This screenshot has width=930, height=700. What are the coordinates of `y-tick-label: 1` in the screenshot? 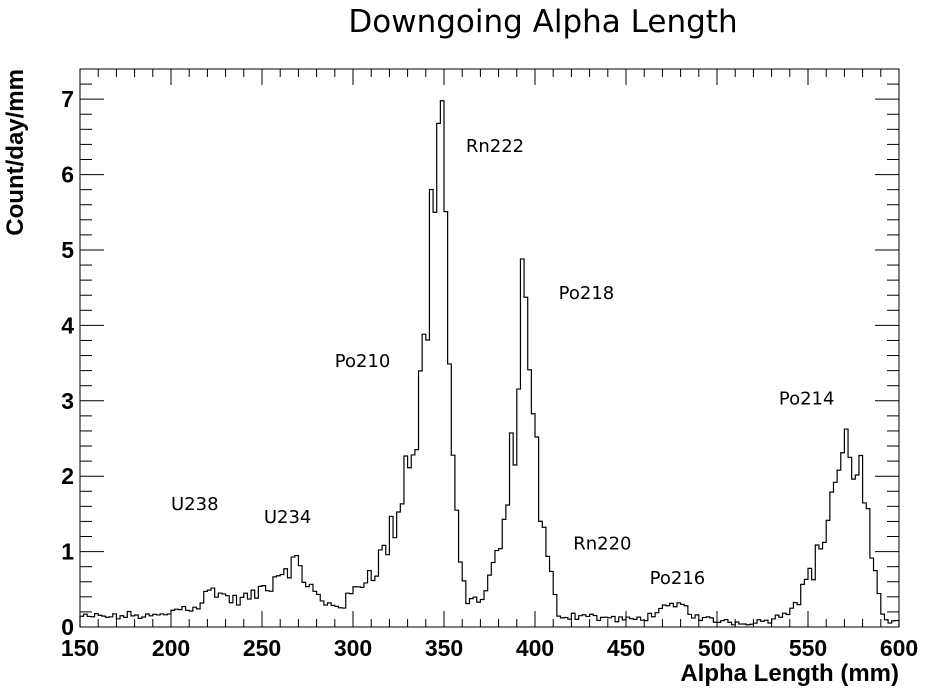 It's located at (67, 552).